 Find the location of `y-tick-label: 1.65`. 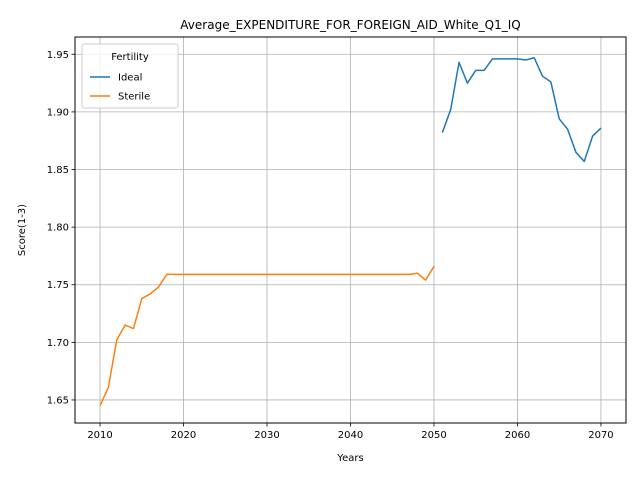

y-tick-label: 1.65 is located at coordinates (58, 400).